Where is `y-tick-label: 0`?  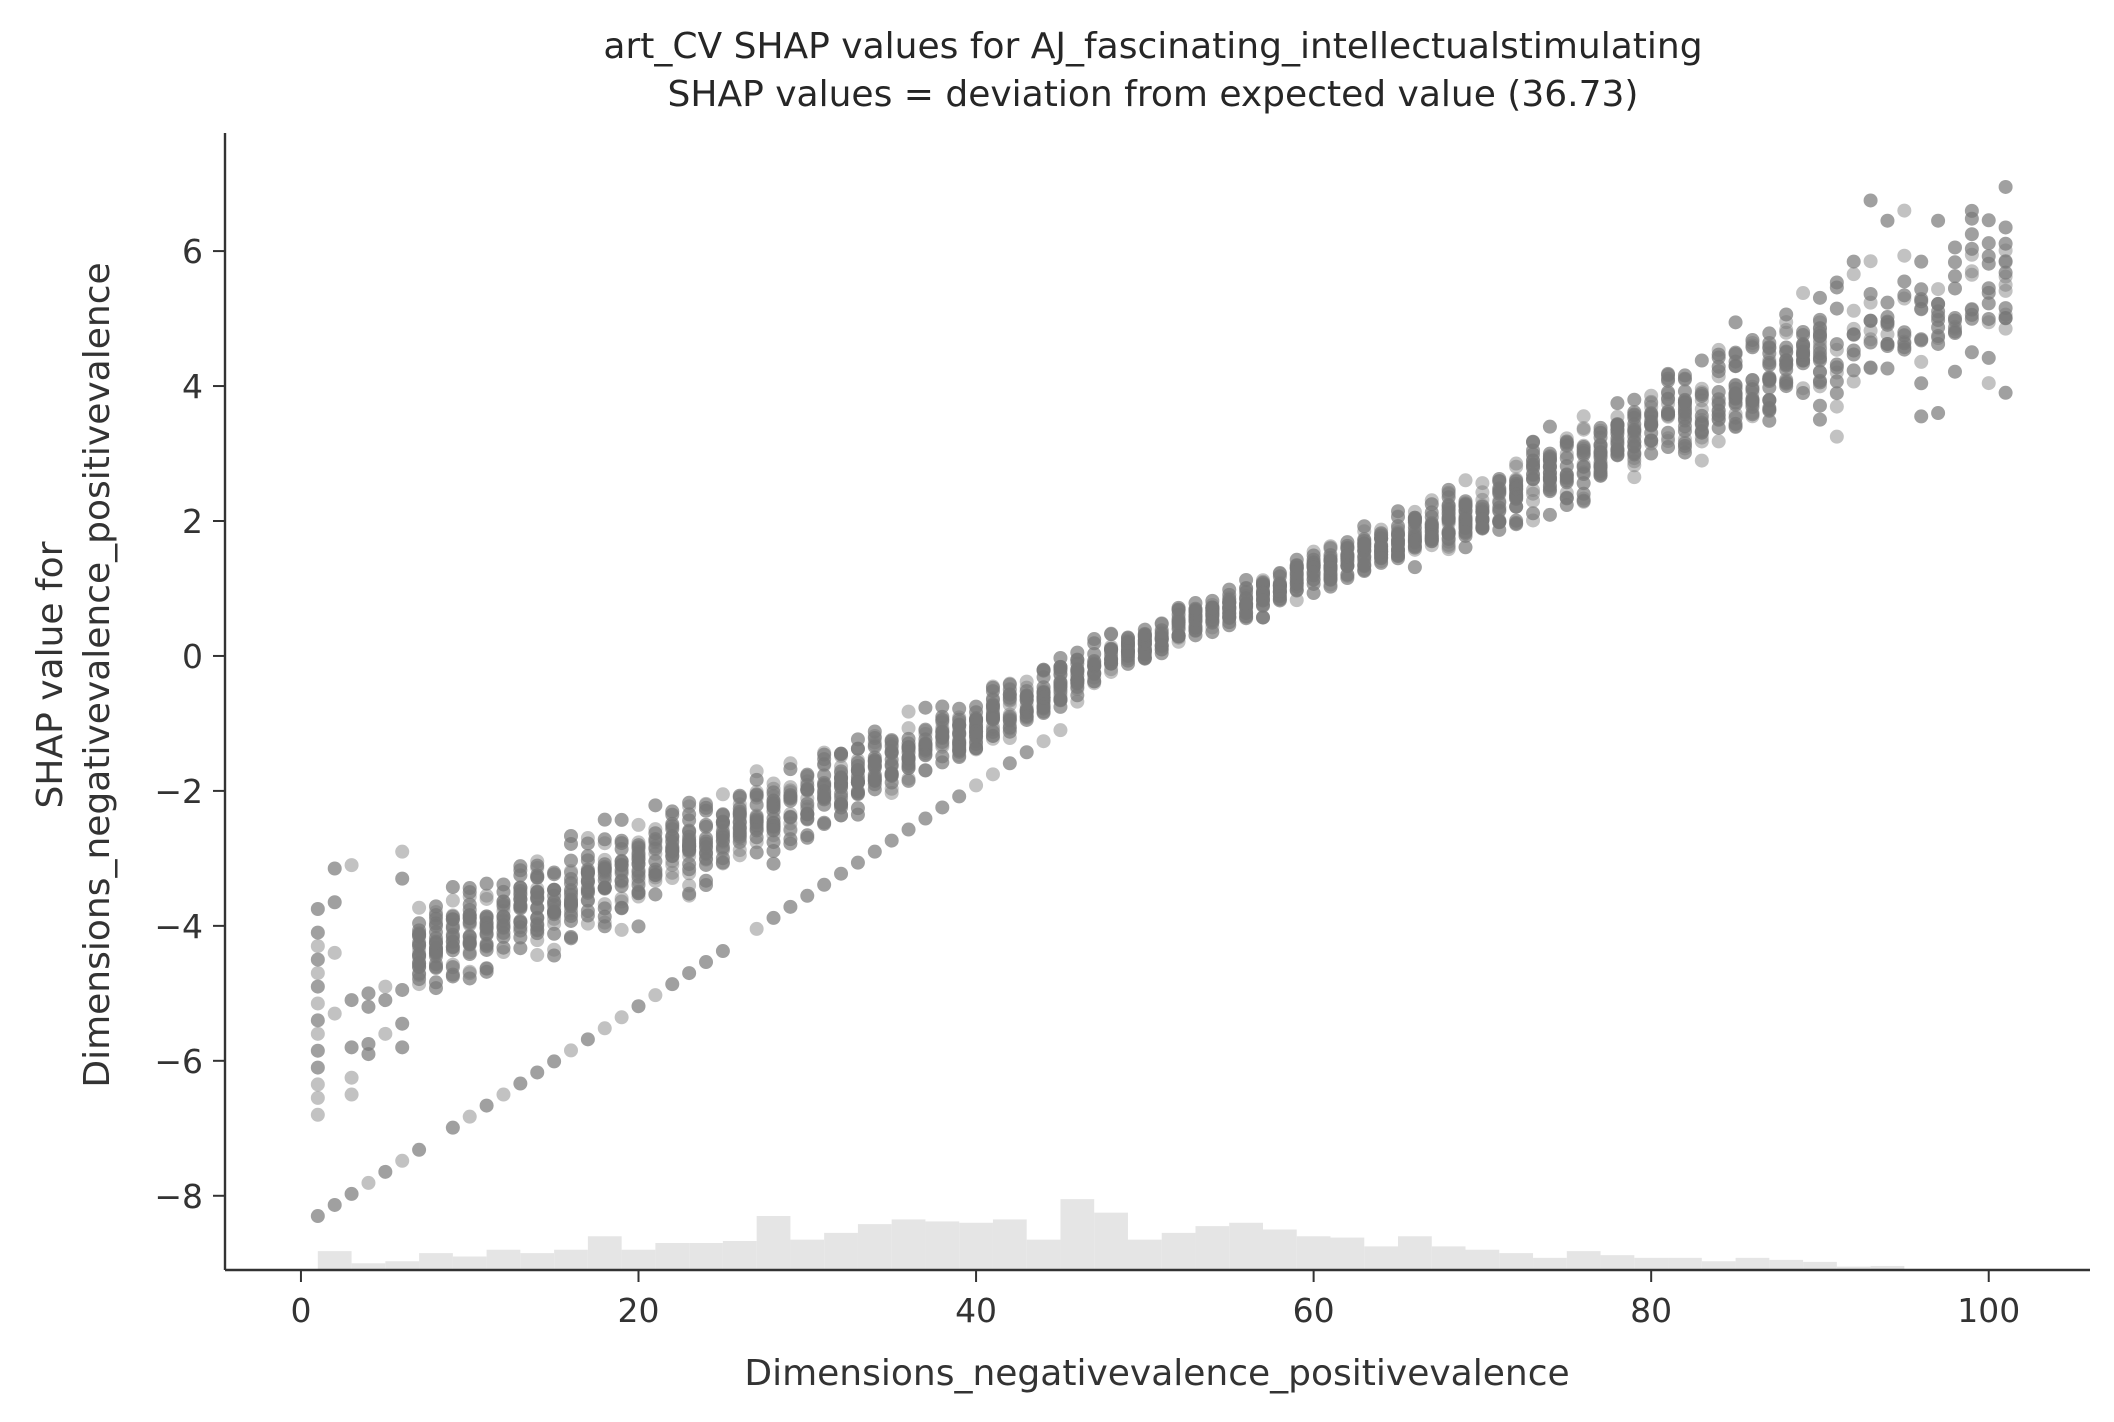 y-tick-label: 0 is located at coordinates (192, 656).